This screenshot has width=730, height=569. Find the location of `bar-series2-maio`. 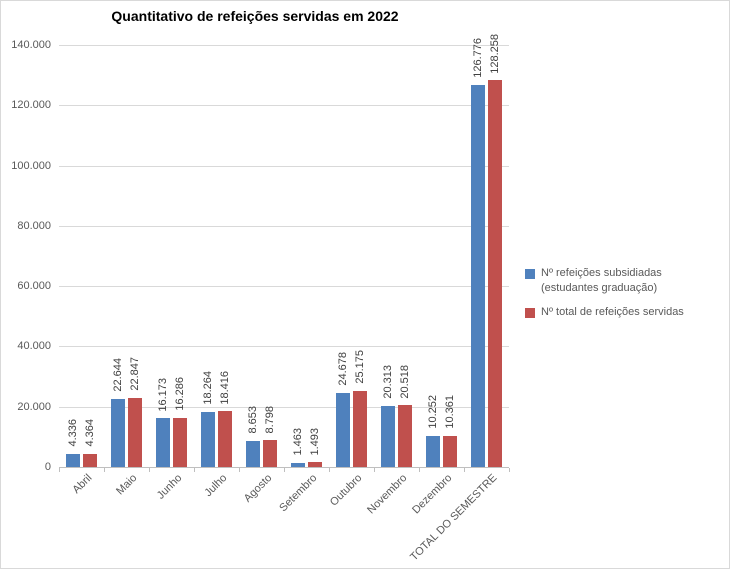

bar-series2-maio is located at coordinates (135, 432).